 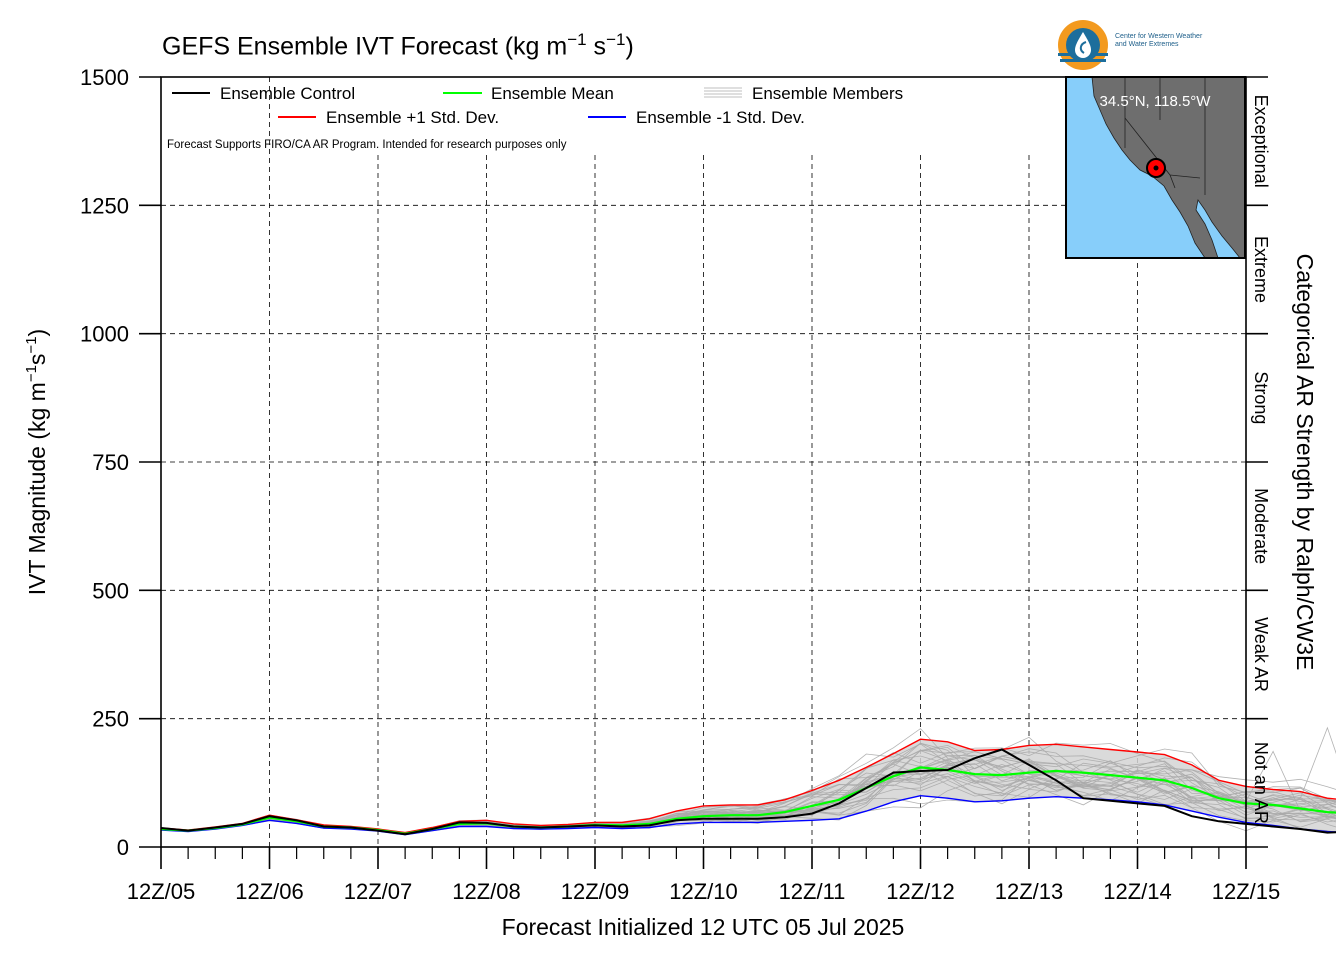 I want to click on inset-map: 34.5°N, 118.5°W, so click(x=1155, y=167).